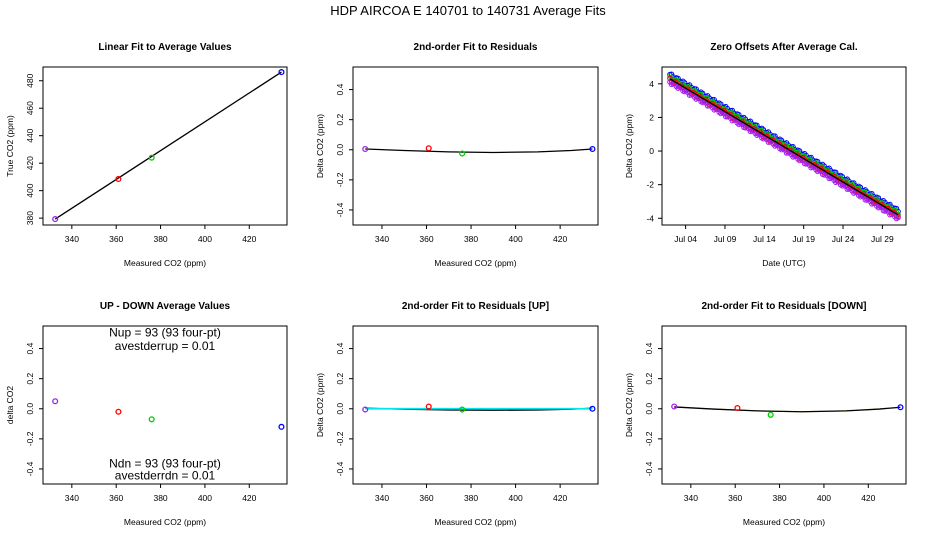  I want to click on x-tick-label: Jul 19, so click(803, 239).